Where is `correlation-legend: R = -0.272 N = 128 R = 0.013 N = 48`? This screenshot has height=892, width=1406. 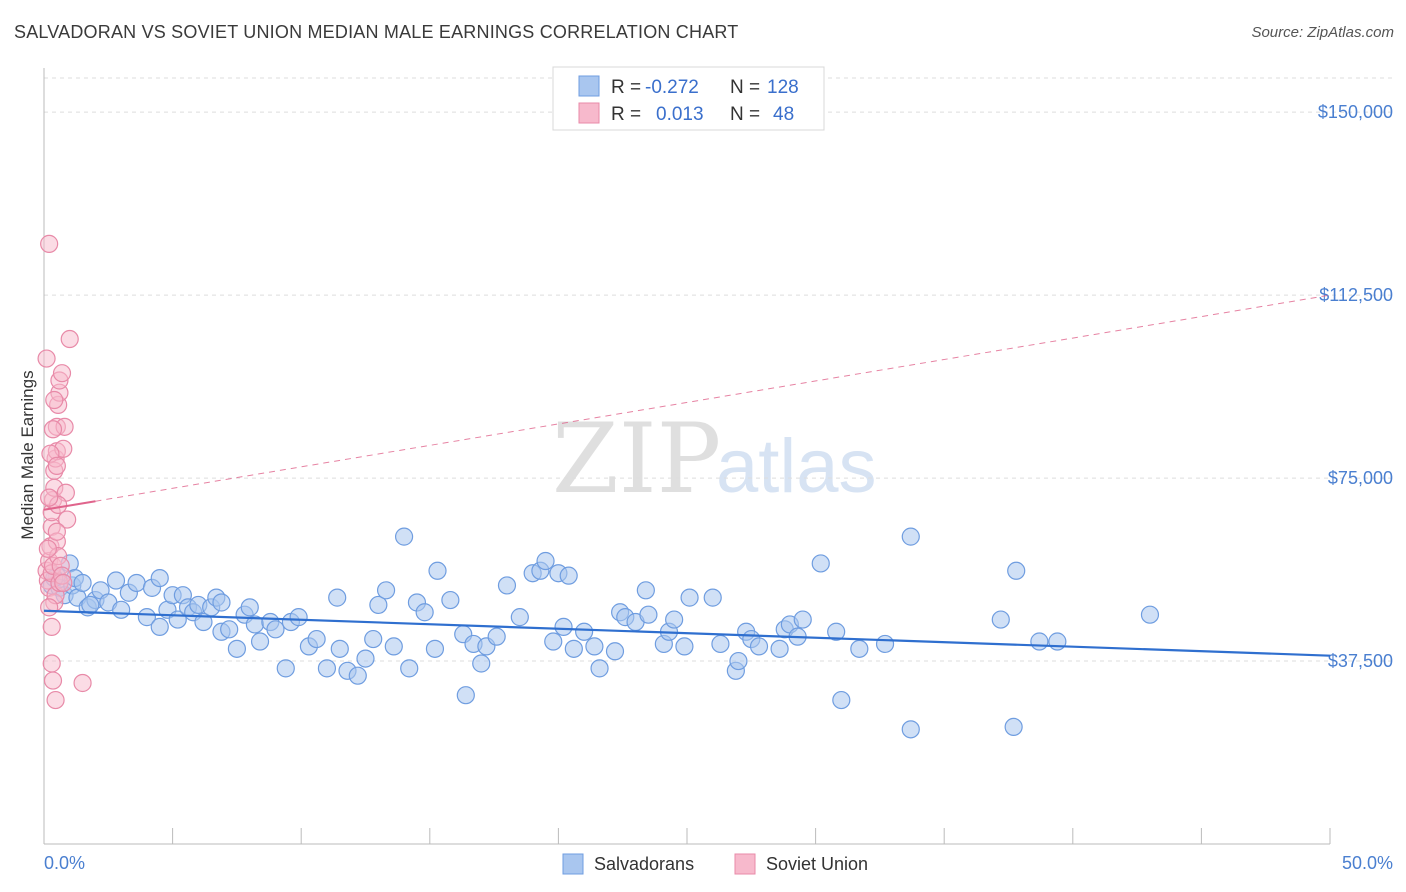 correlation-legend: R = -0.272 N = 128 R = 0.013 N = 48 is located at coordinates (688, 98).